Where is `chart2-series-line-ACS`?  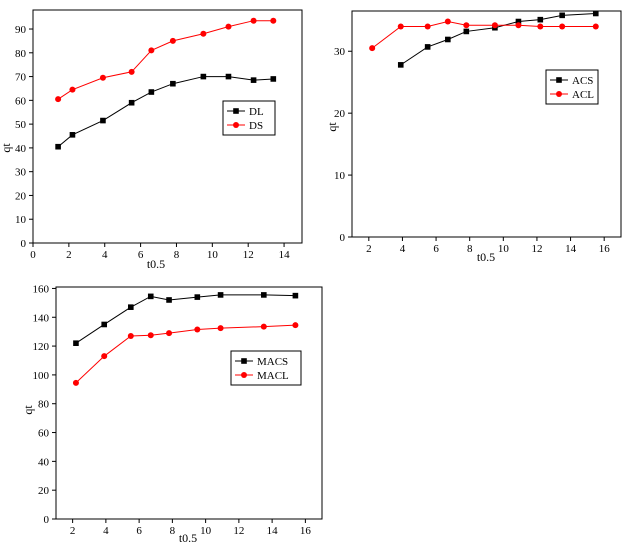 chart2-series-line-ACS is located at coordinates (498, 39).